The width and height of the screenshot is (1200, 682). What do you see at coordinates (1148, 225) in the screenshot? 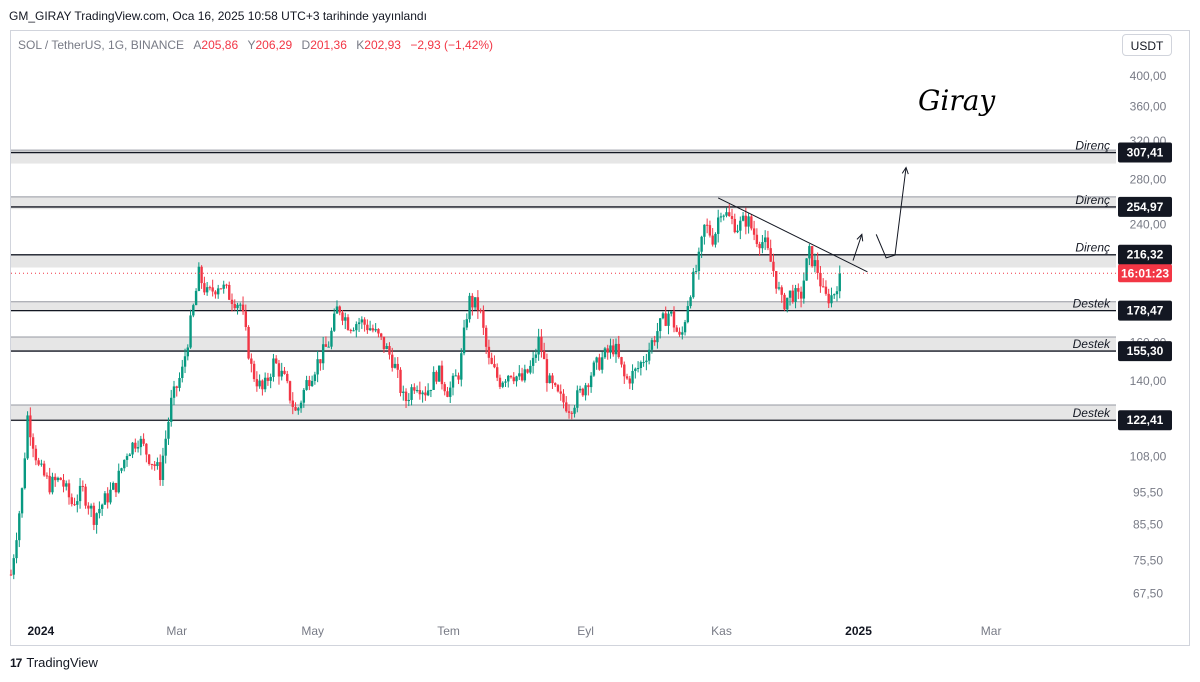
I see `price-tick: 240,00` at bounding box center [1148, 225].